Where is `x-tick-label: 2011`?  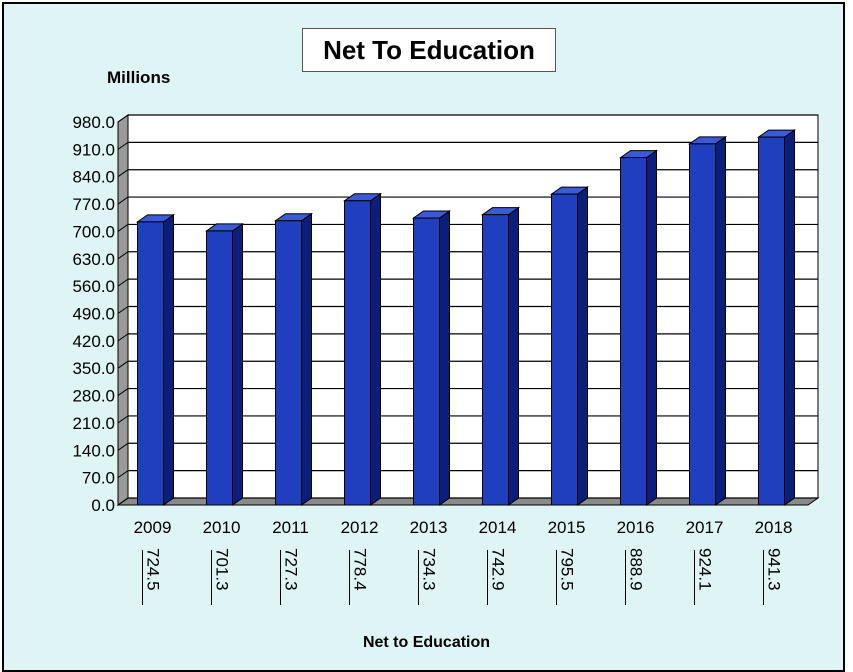 x-tick-label: 2011 is located at coordinates (290, 527).